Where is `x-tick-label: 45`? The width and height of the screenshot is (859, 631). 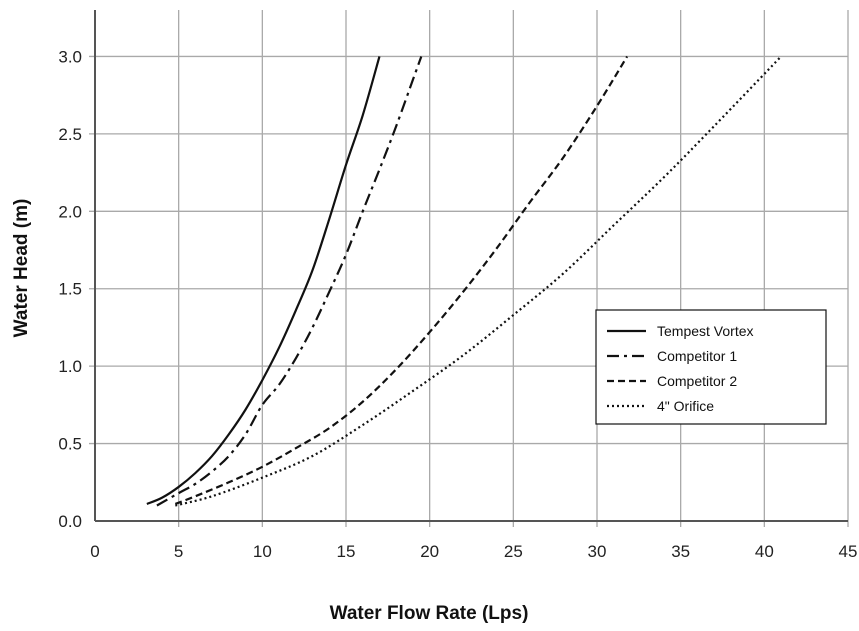
x-tick-label: 45 is located at coordinates (848, 551).